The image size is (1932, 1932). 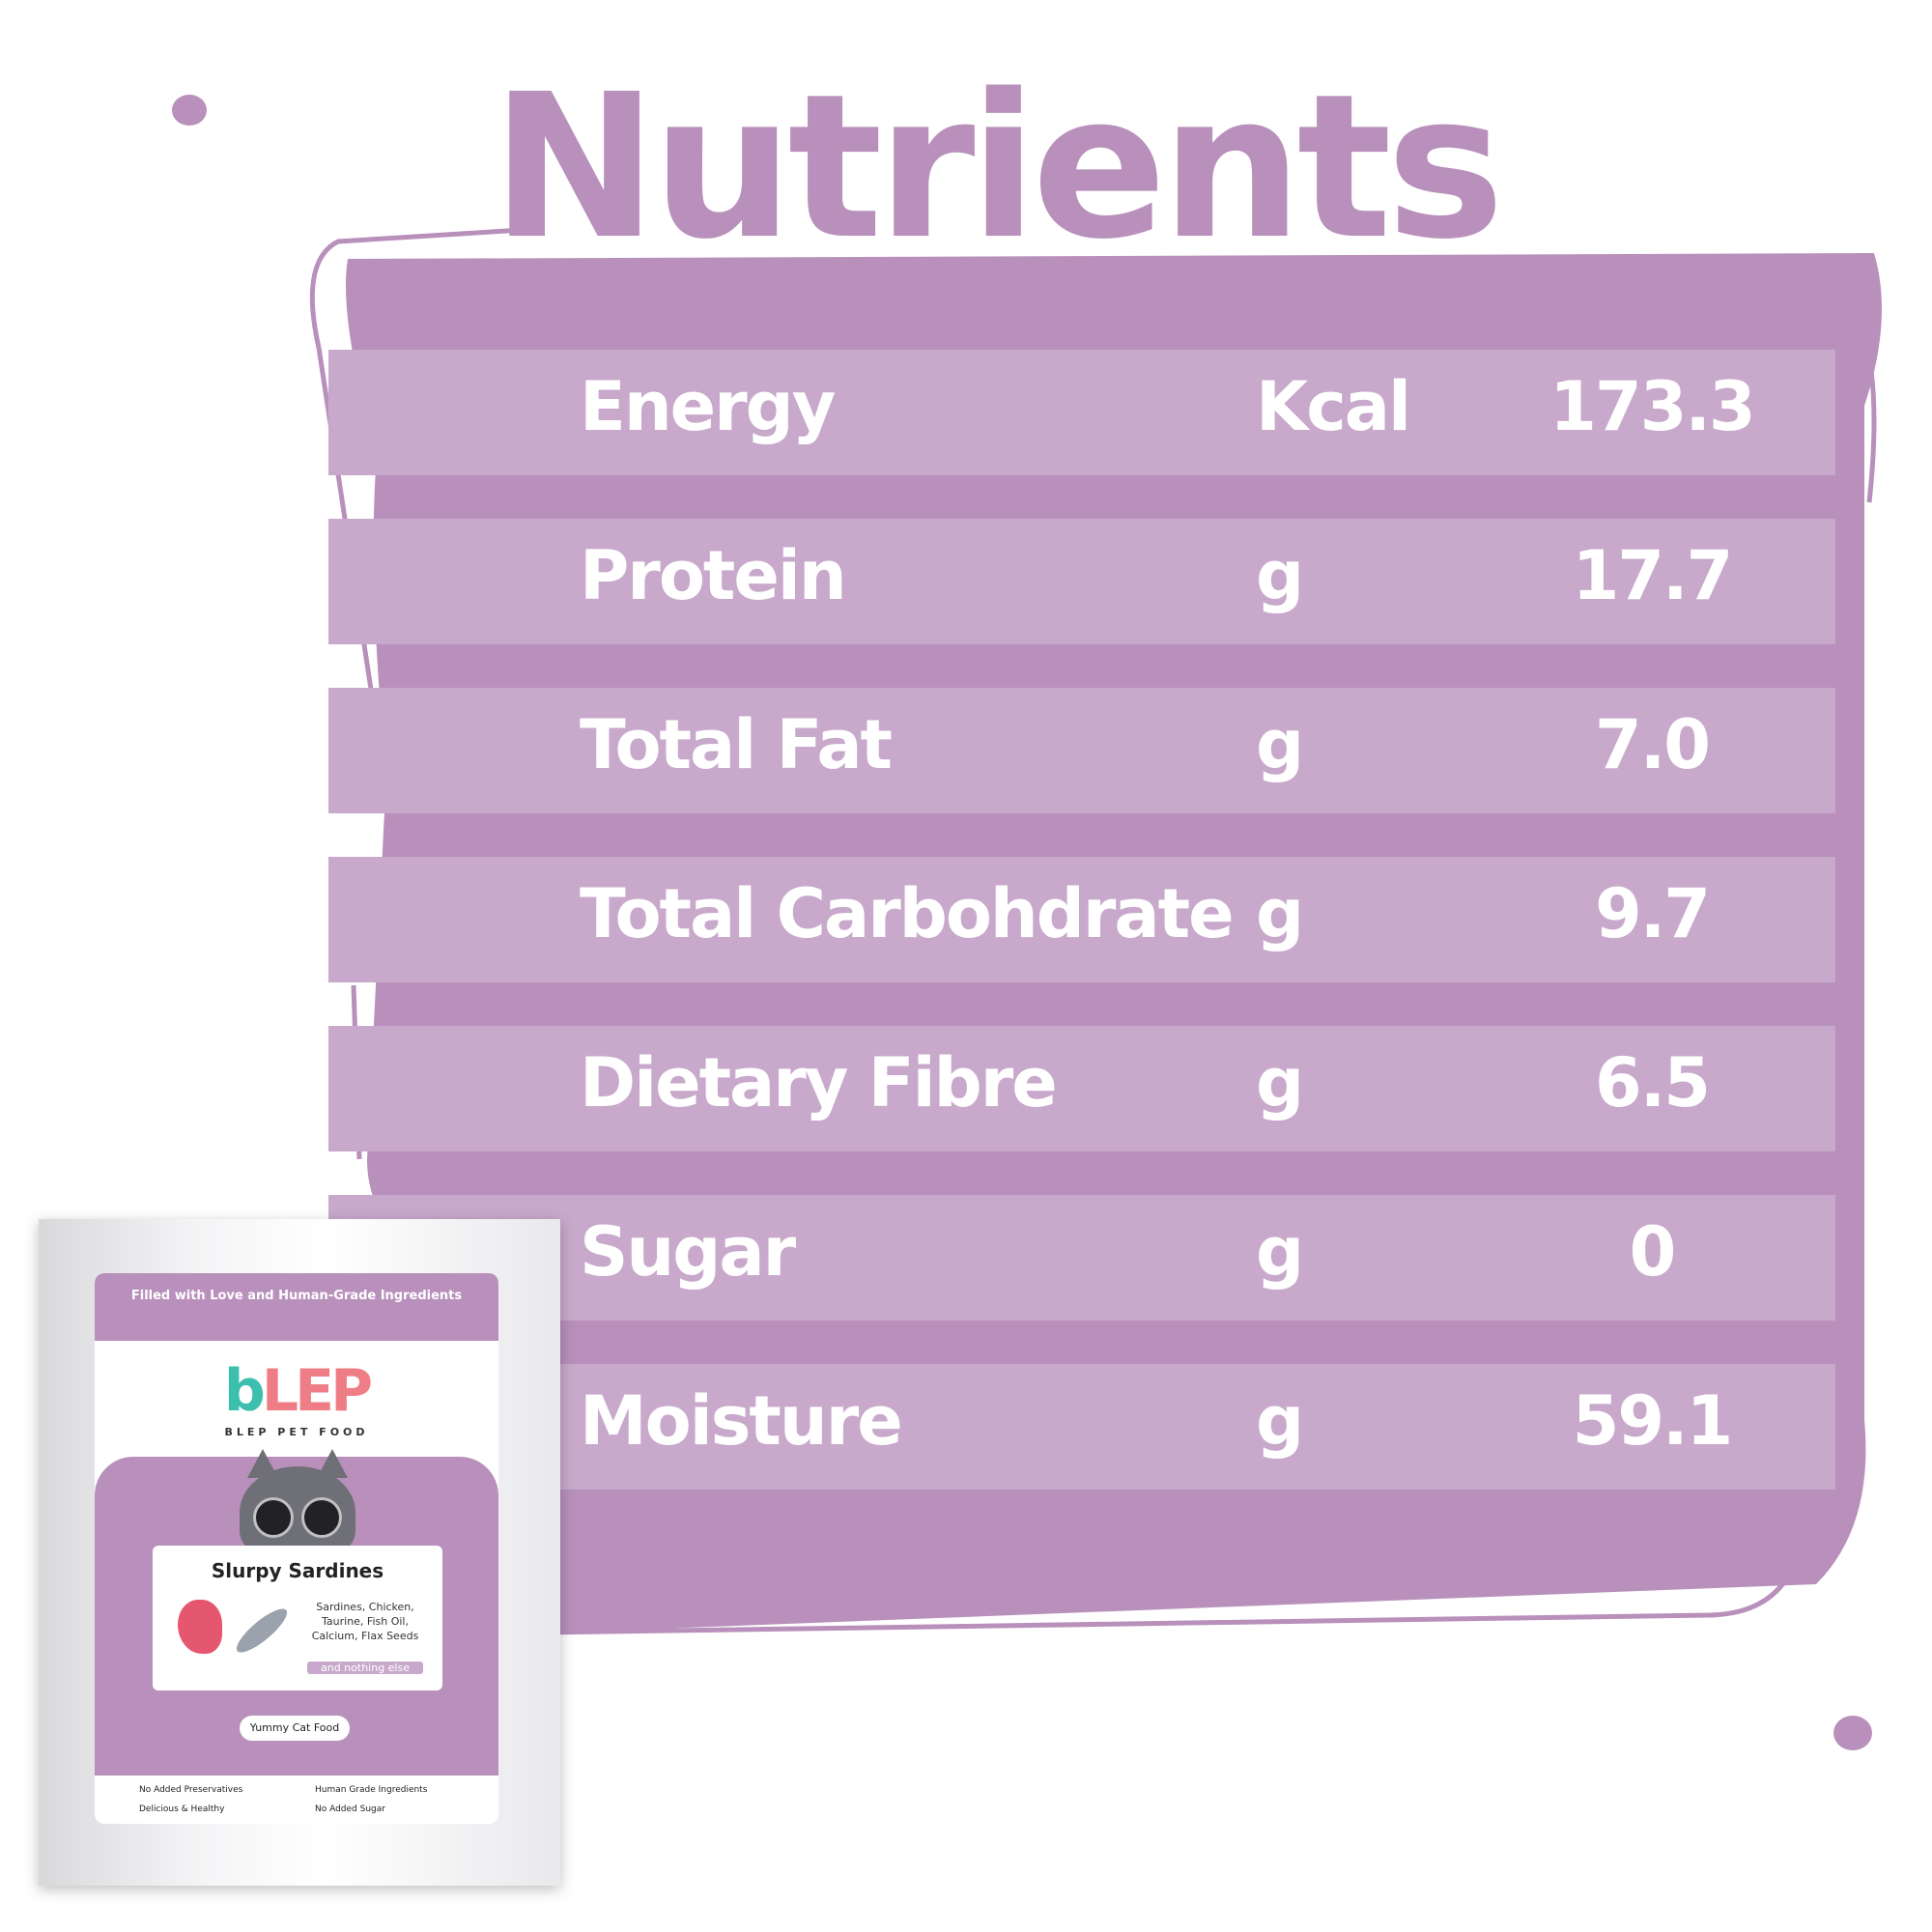 I want to click on fish-icon, so click(x=262, y=1631).